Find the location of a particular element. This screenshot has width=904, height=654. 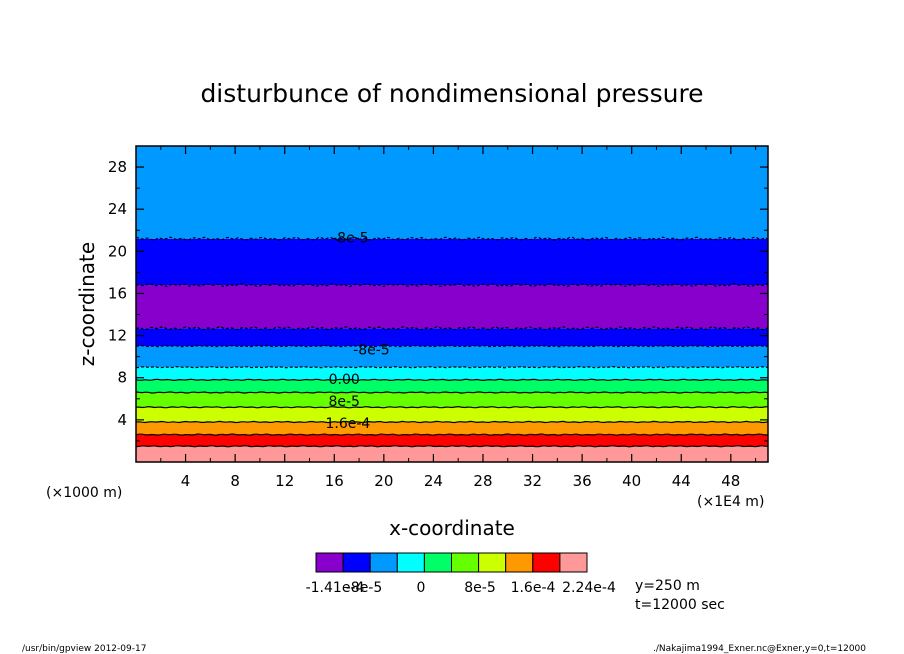

footer-left: /usr/bin/gpview 2012-09-17 is located at coordinates (84, 649).